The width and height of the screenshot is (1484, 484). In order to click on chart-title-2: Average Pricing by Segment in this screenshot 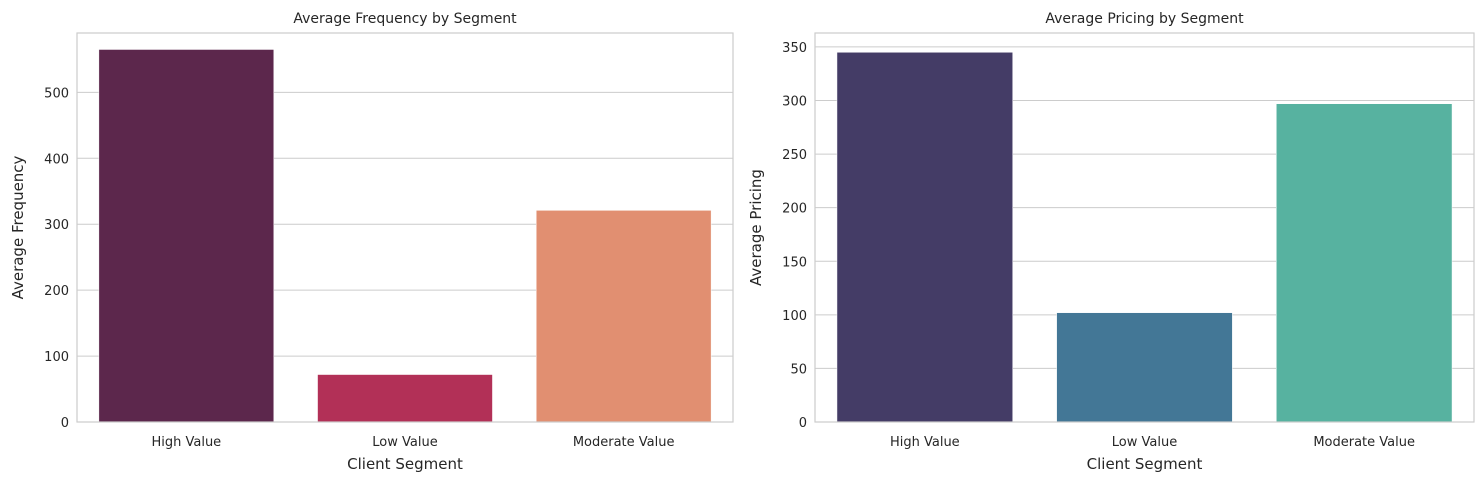, I will do `click(1144, 19)`.